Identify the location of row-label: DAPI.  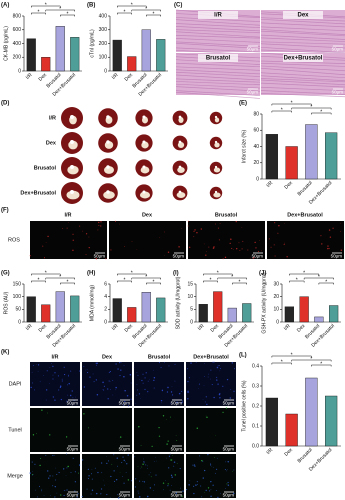
(15, 384).